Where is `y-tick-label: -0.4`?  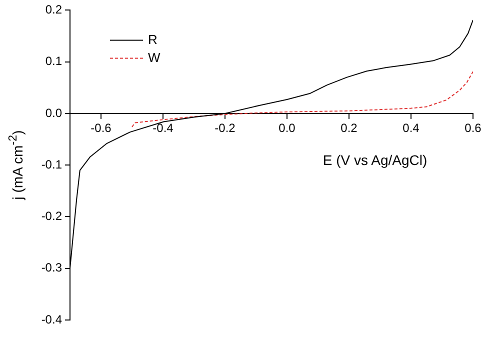
y-tick-label: -0.4 is located at coordinates (51, 319).